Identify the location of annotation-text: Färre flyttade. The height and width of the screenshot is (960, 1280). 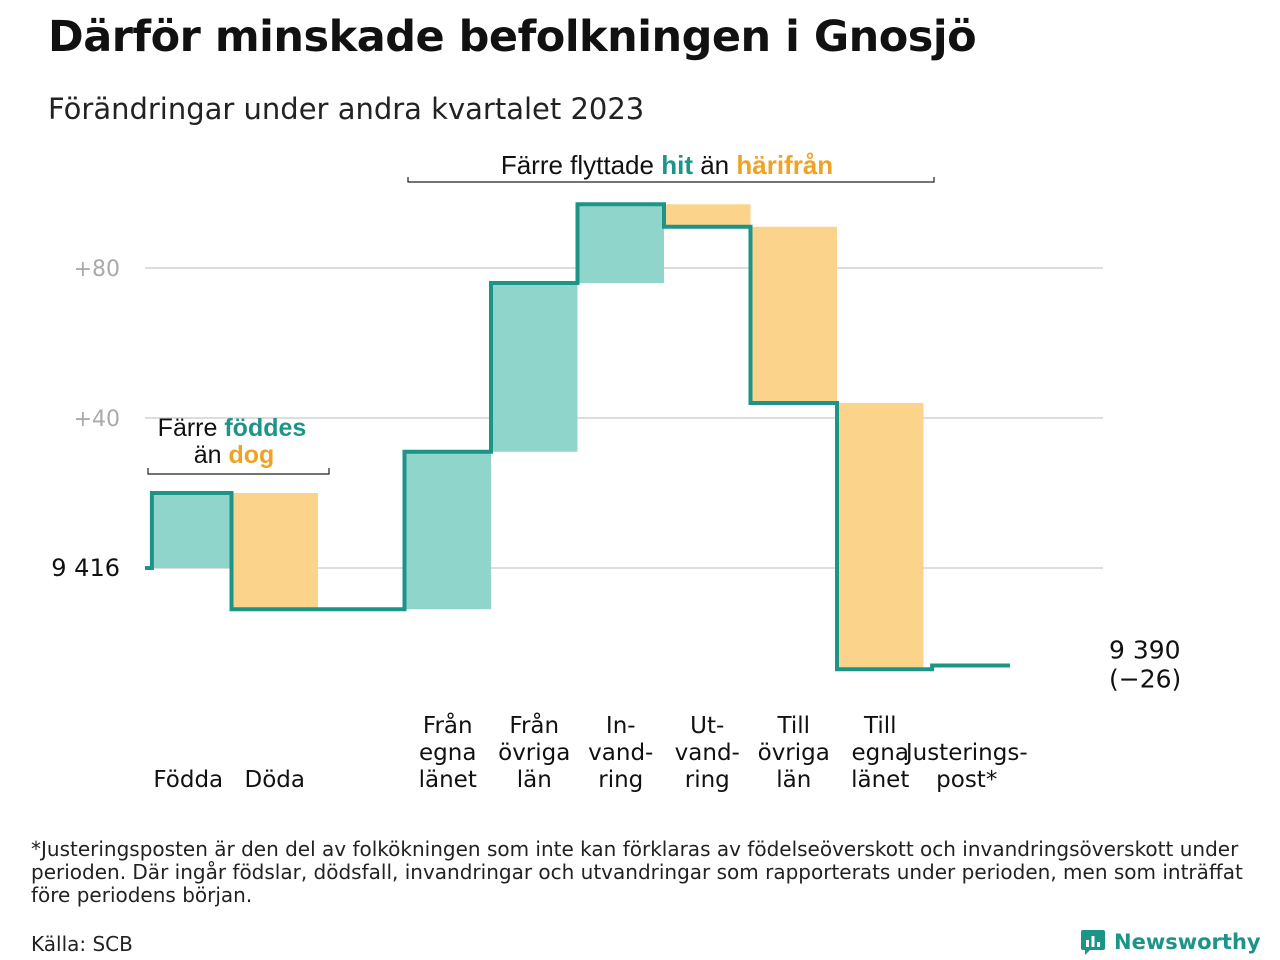
(581, 165).